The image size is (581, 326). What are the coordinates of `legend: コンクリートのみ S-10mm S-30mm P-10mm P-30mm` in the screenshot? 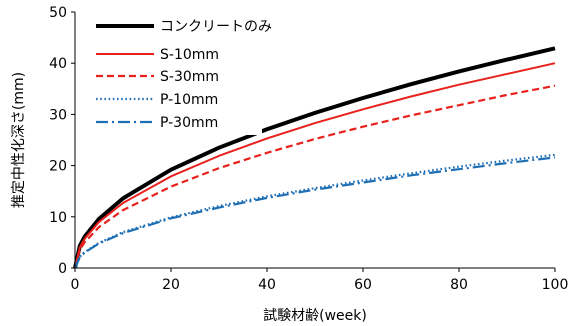 It's located at (178, 74).